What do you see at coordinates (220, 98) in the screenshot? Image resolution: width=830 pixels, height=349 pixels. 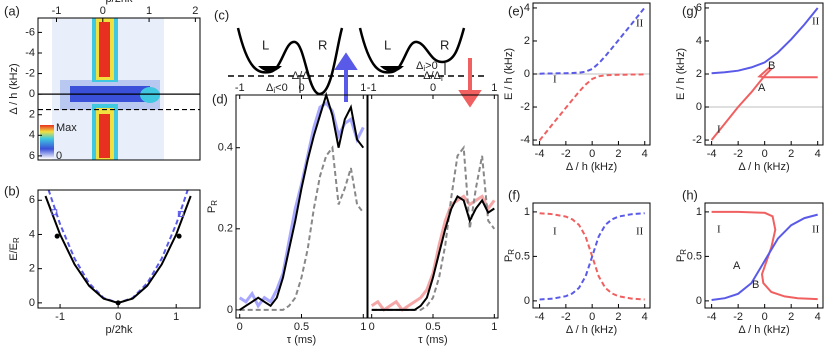 I see `panel-label: (d)` at bounding box center [220, 98].